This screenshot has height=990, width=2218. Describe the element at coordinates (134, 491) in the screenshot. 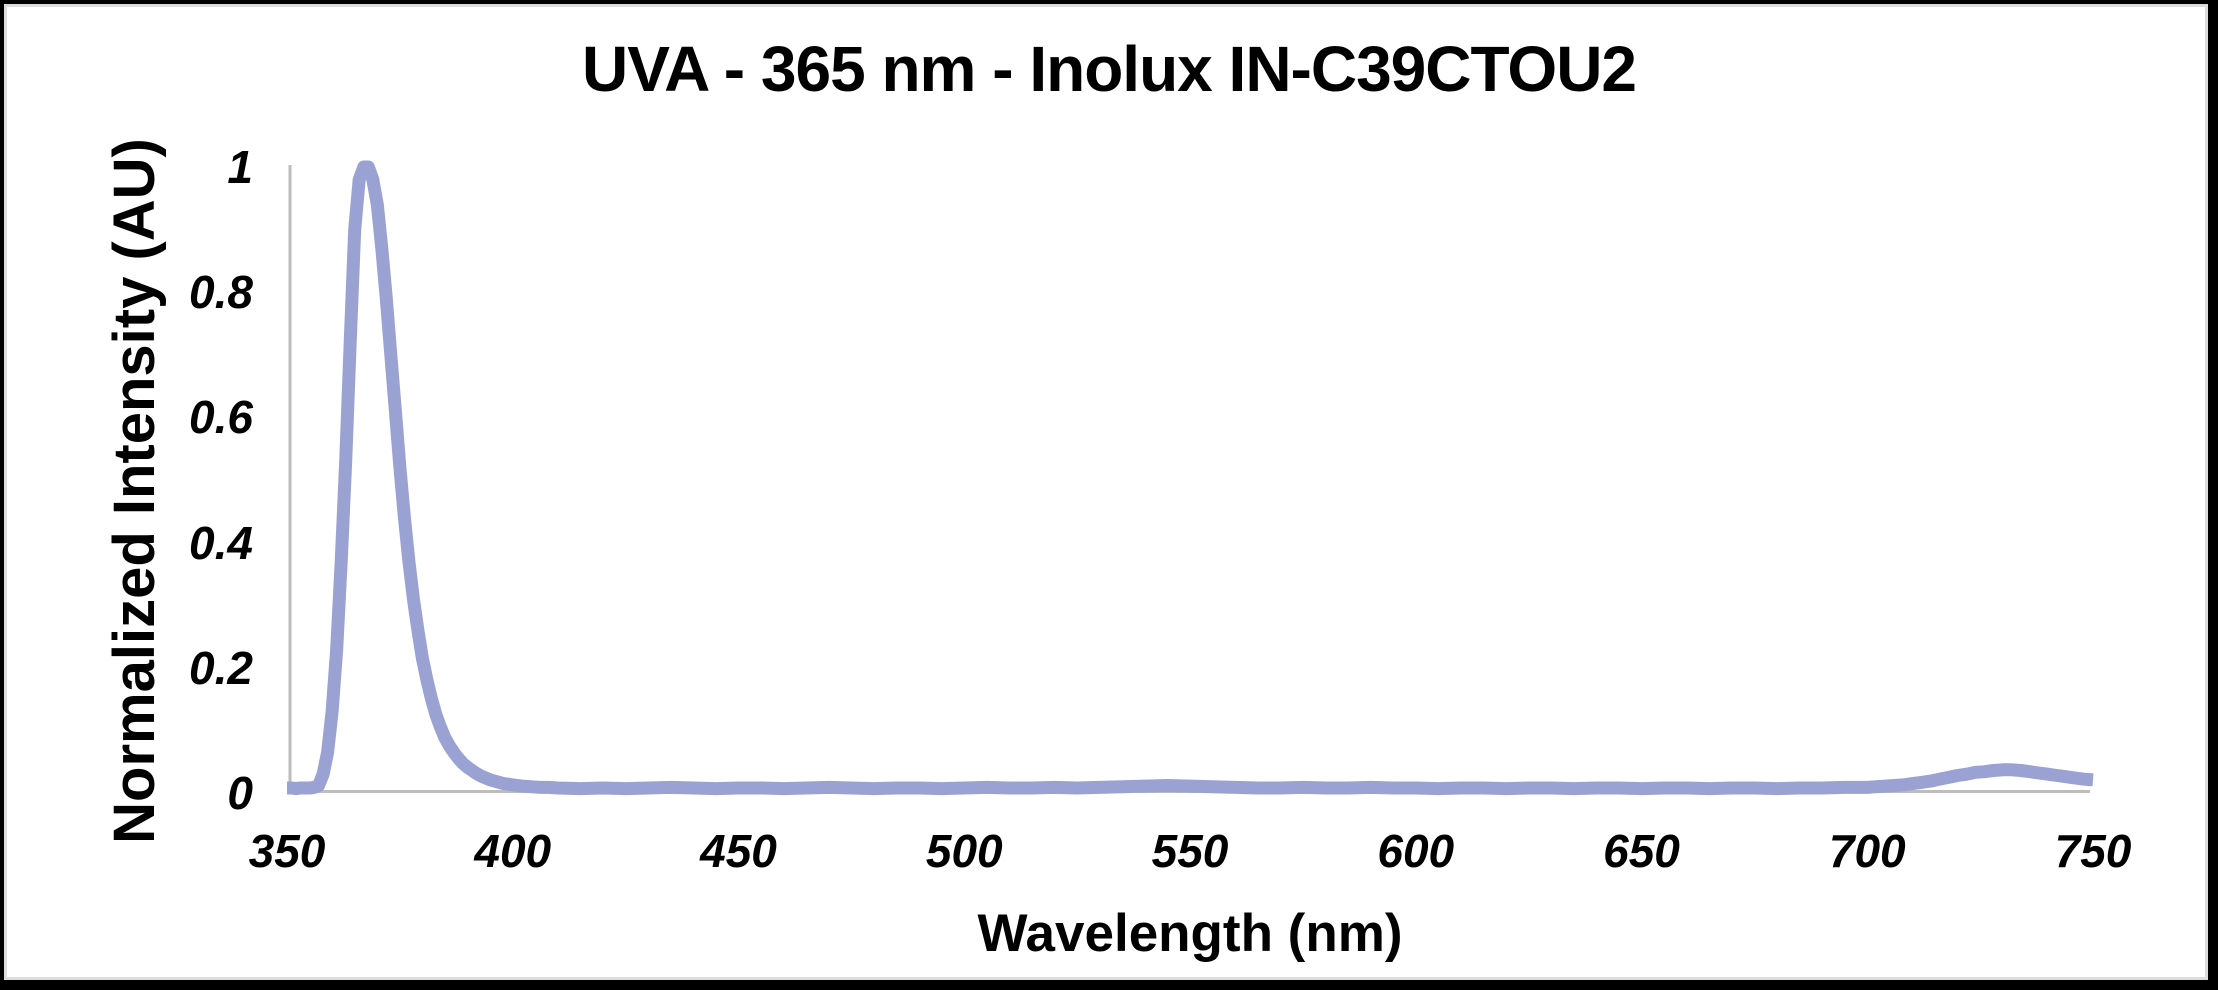

I see `y-axis-title: Normalized Intensity (AU)` at that location.